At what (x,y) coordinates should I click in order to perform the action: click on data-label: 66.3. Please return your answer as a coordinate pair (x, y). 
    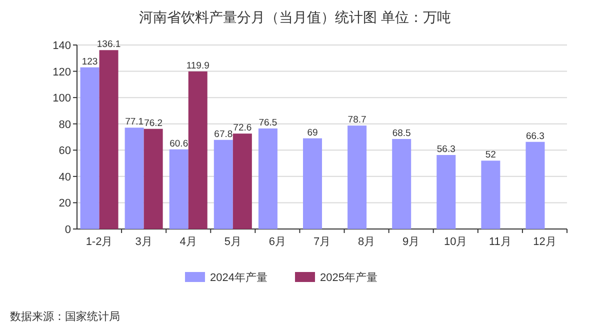
    Looking at the image, I should click on (535, 136).